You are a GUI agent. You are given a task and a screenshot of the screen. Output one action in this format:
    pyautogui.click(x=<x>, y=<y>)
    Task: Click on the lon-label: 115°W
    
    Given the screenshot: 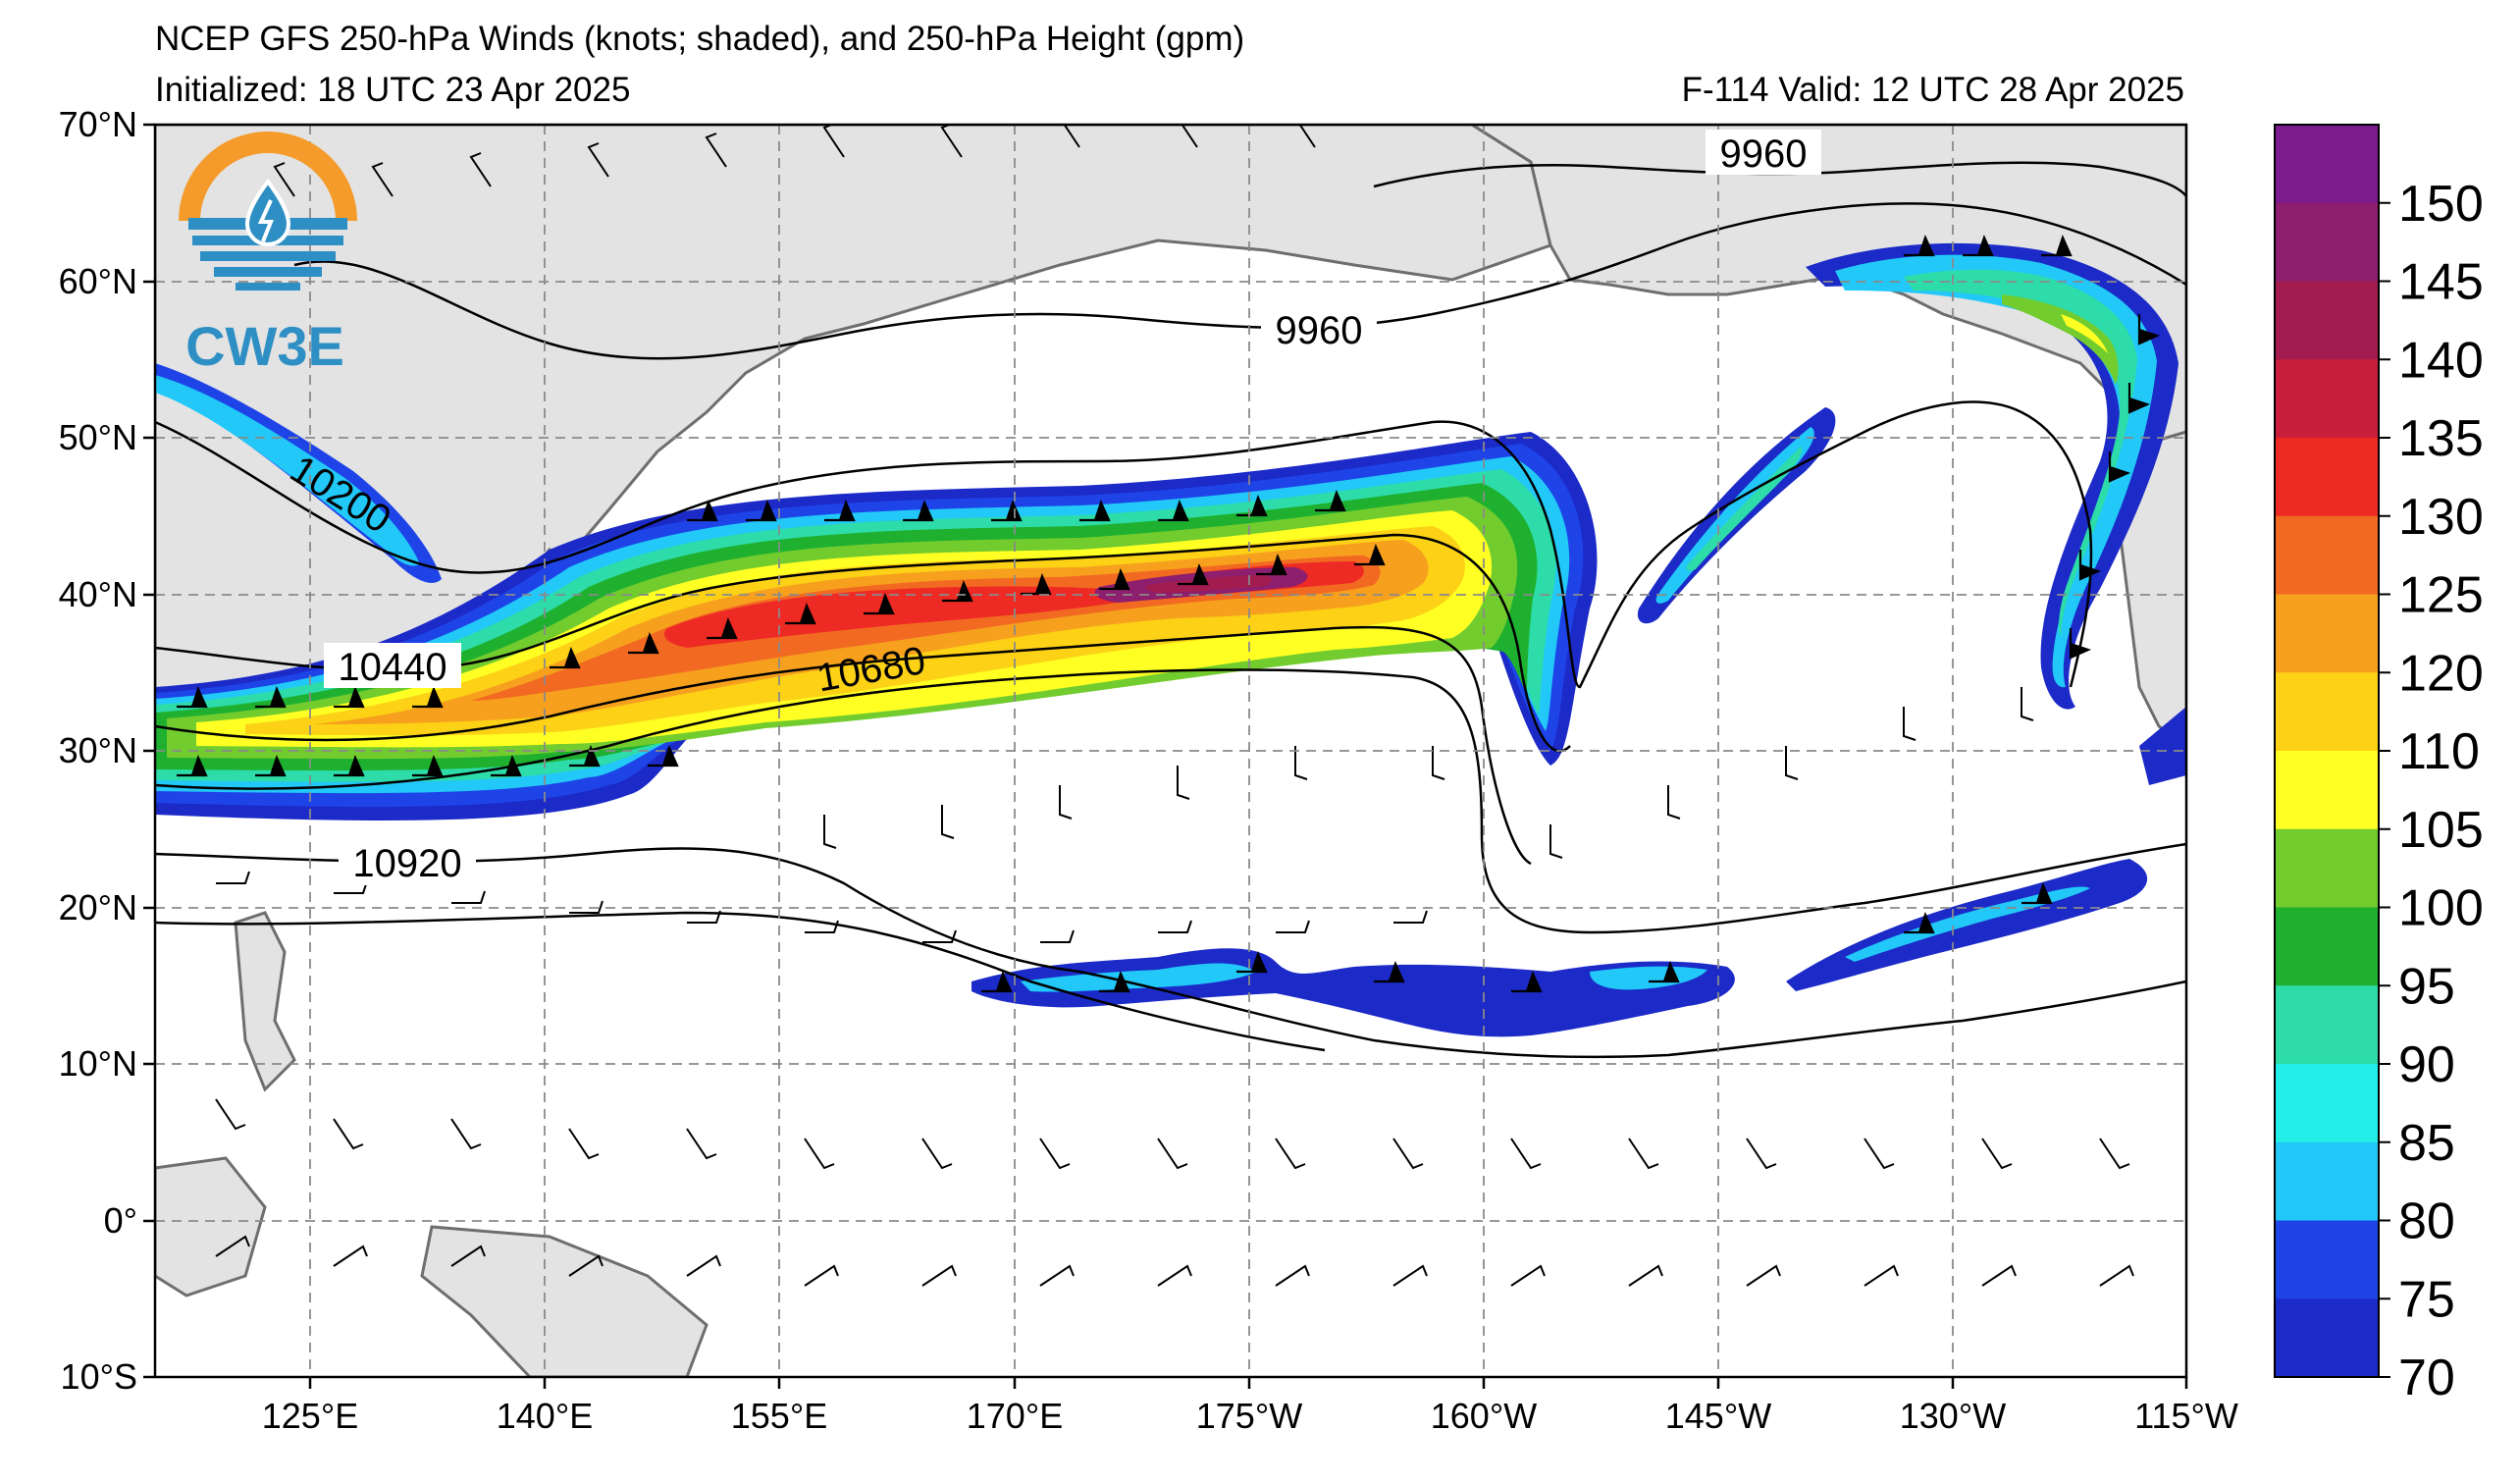 What is the action you would take?
    pyautogui.click(x=2186, y=1416)
    